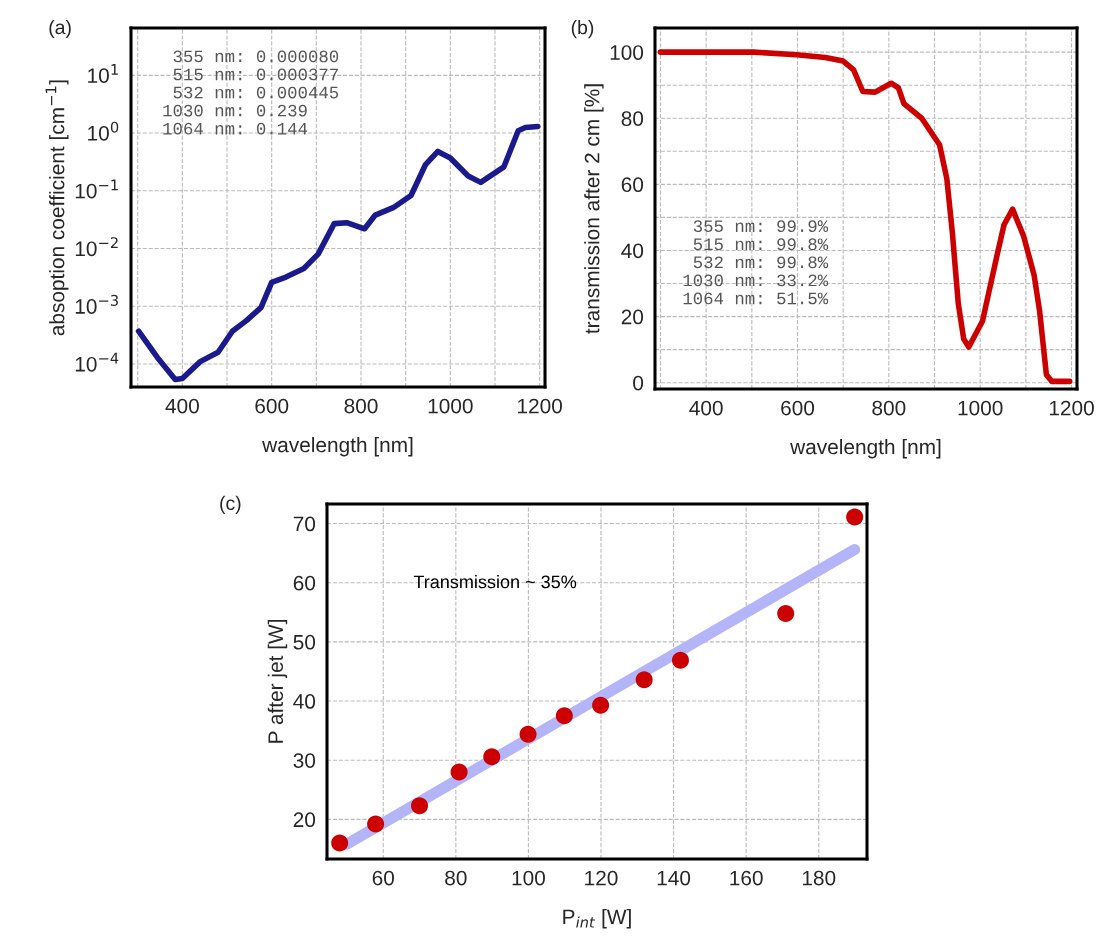  What do you see at coordinates (304, 524) in the screenshot?
I see `y-tick-label: 70` at bounding box center [304, 524].